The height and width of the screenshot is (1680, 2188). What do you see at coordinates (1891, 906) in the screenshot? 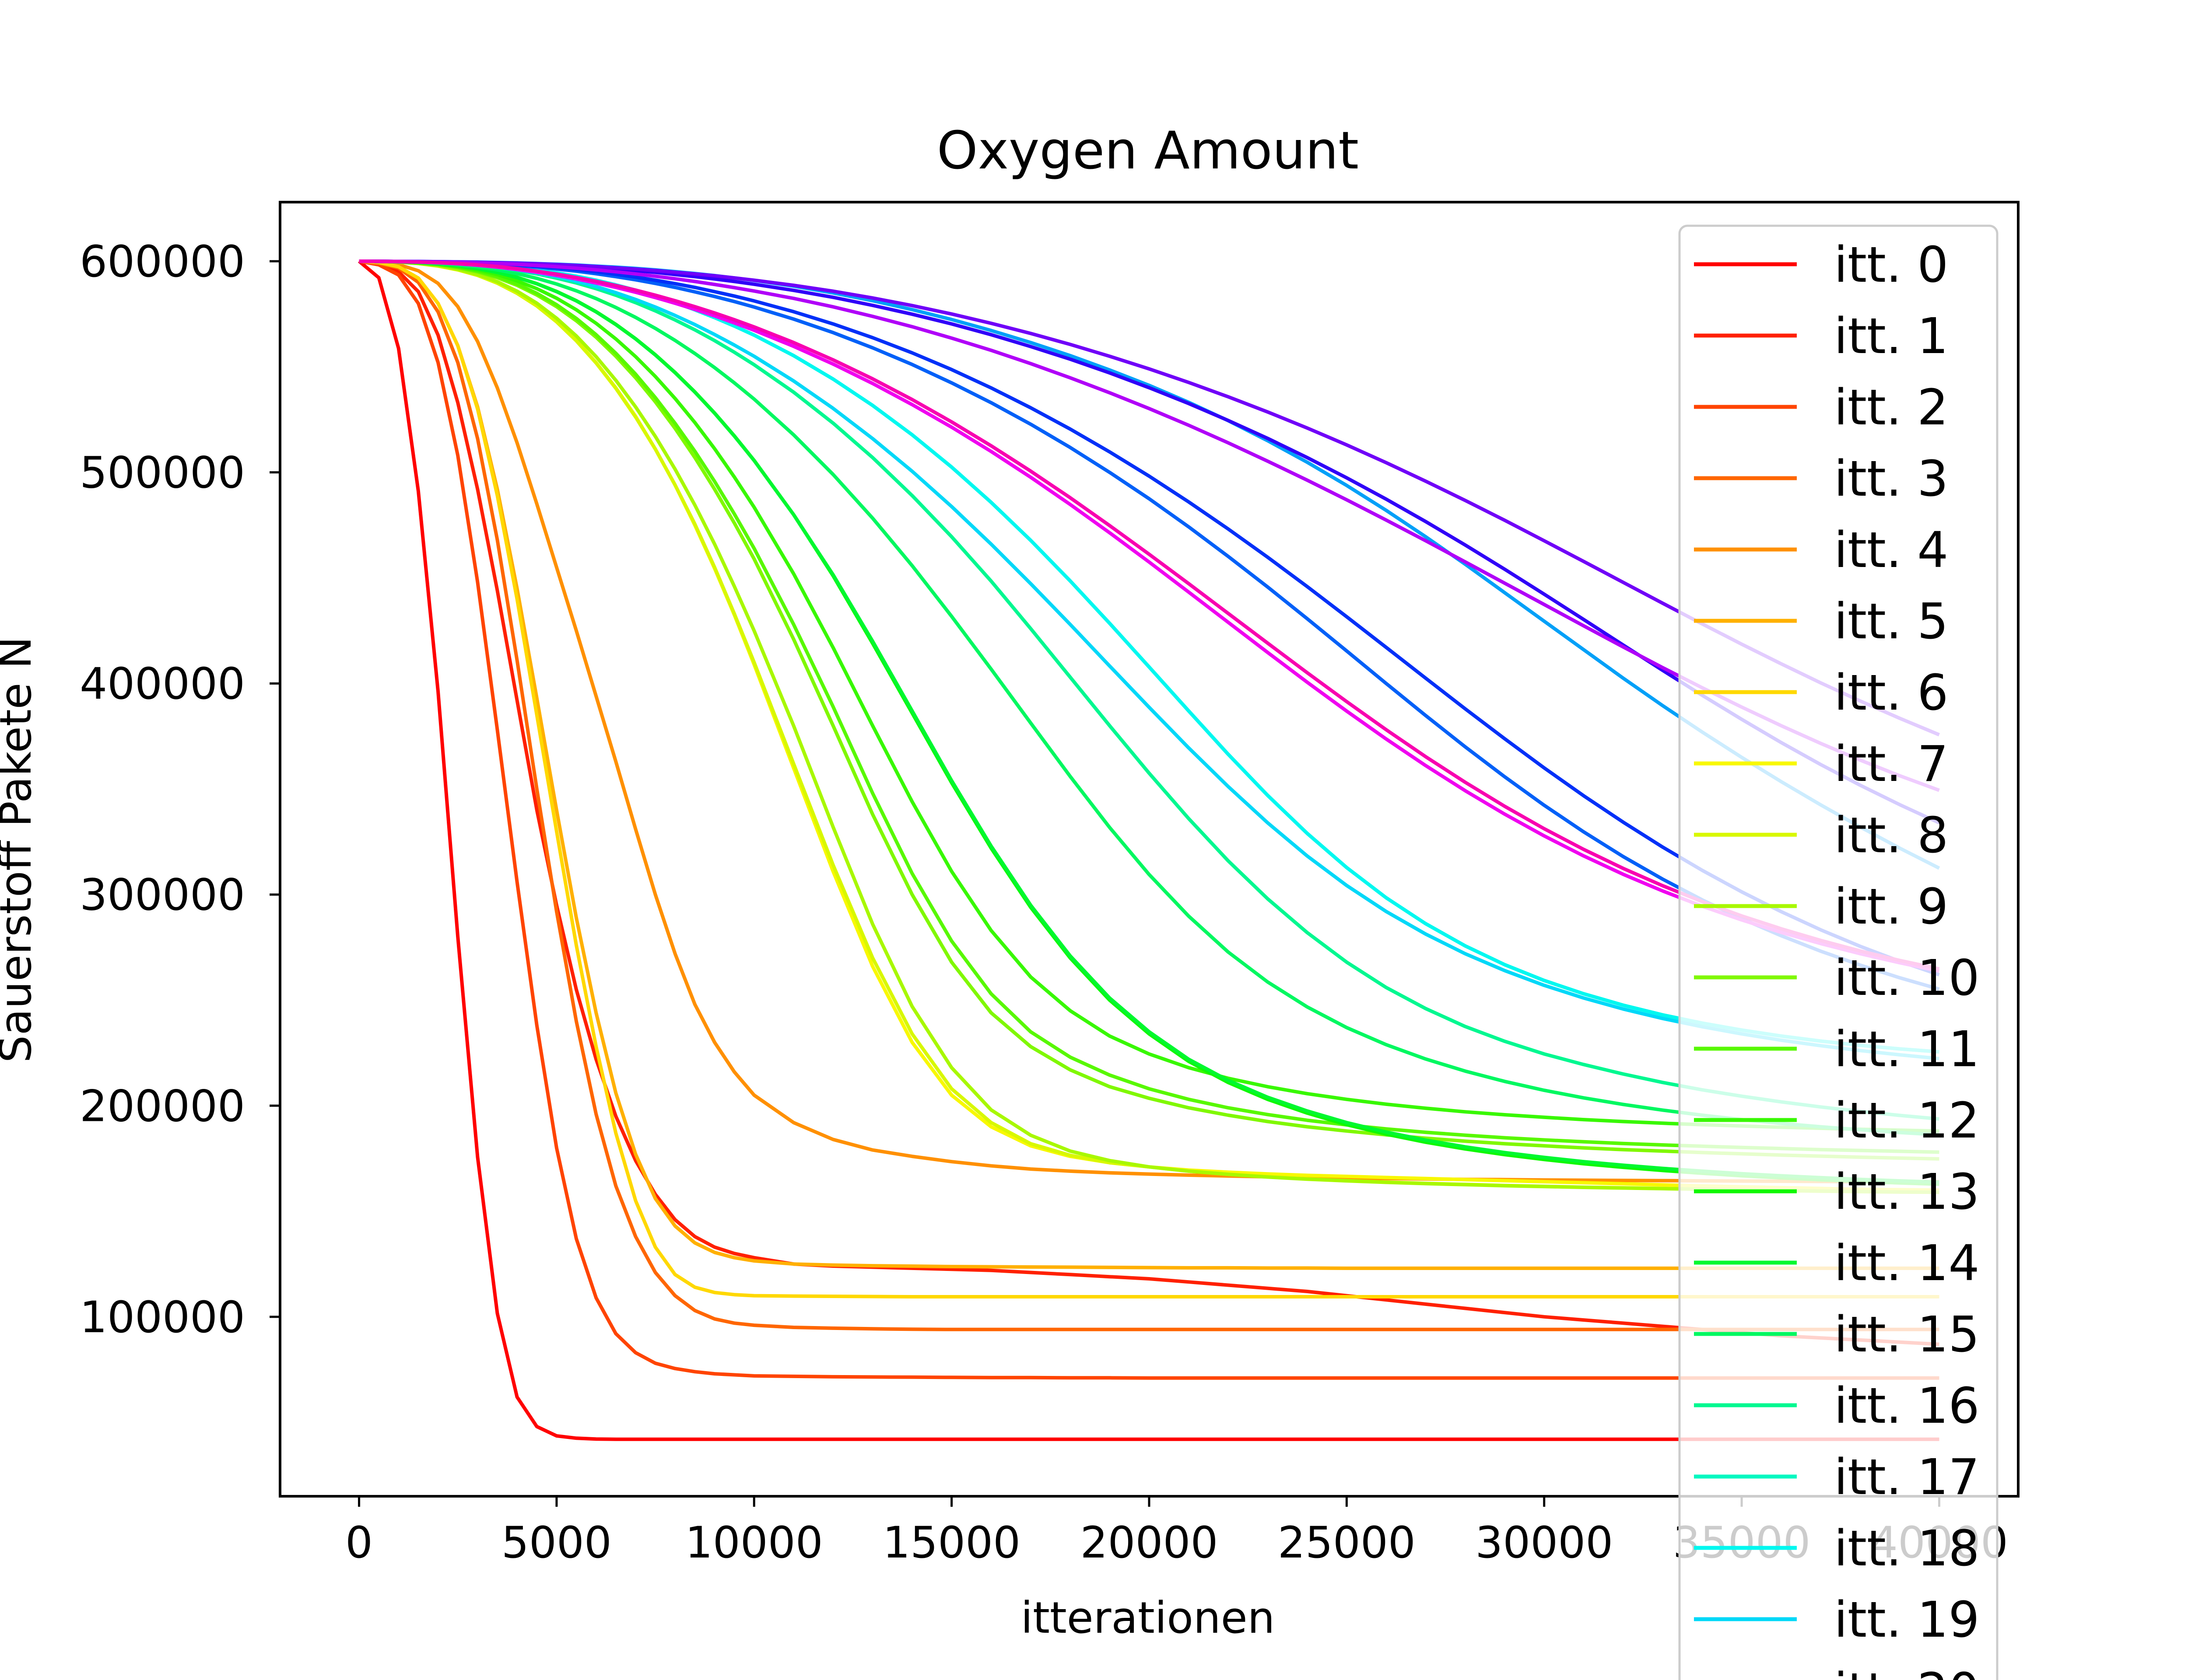
I see `legend-label: itt. 9` at bounding box center [1891, 906].